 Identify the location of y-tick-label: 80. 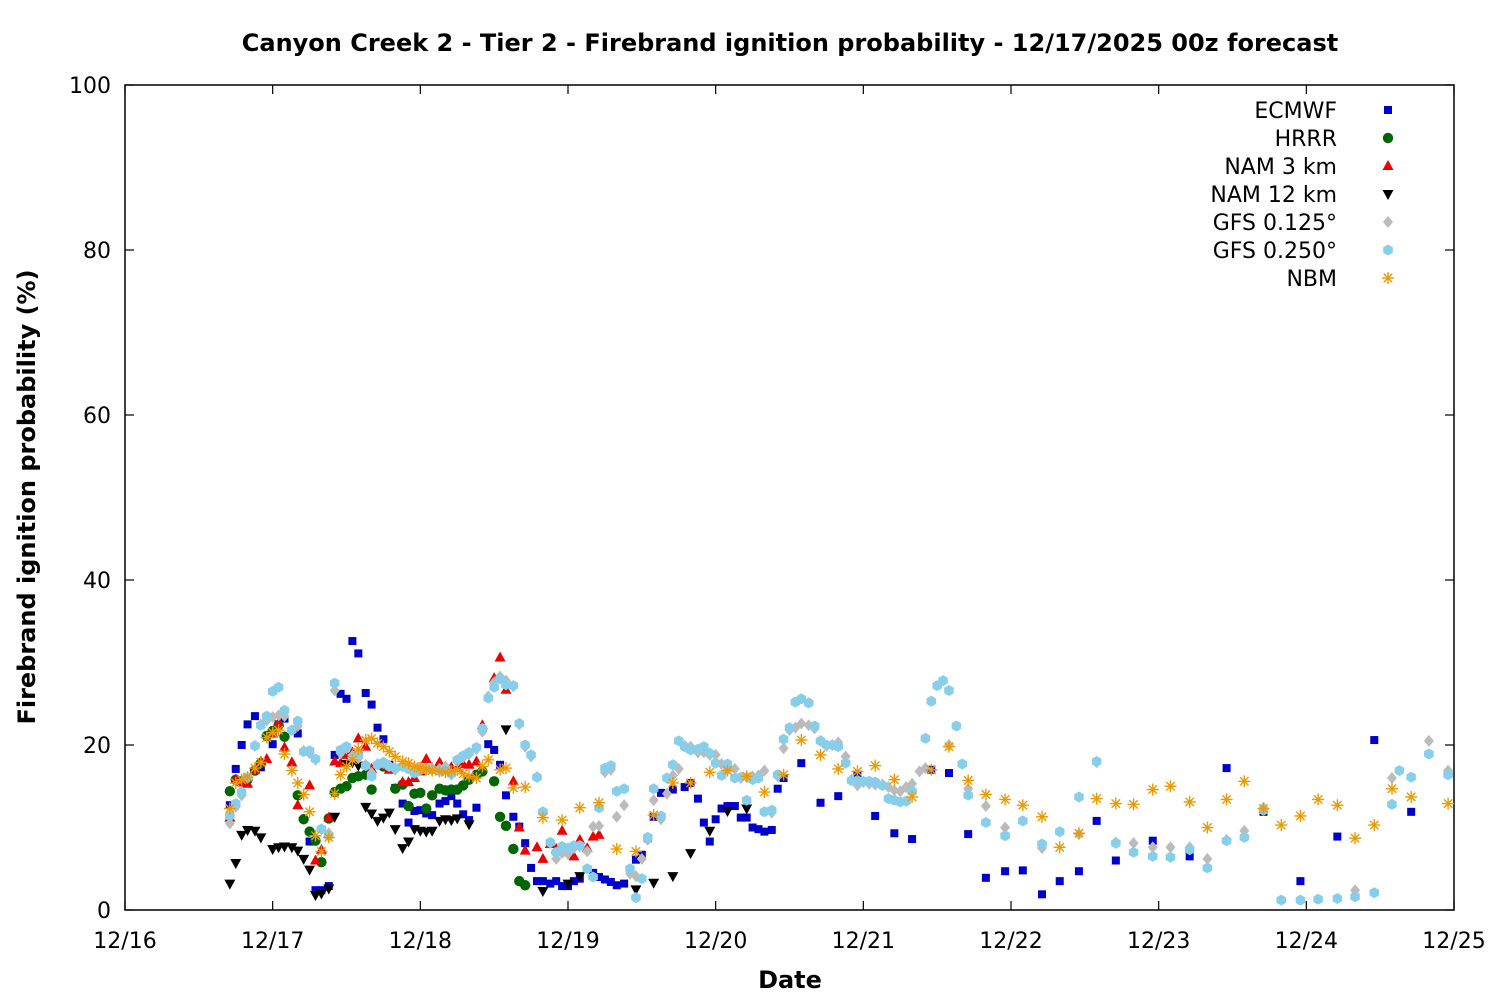
(97, 251).